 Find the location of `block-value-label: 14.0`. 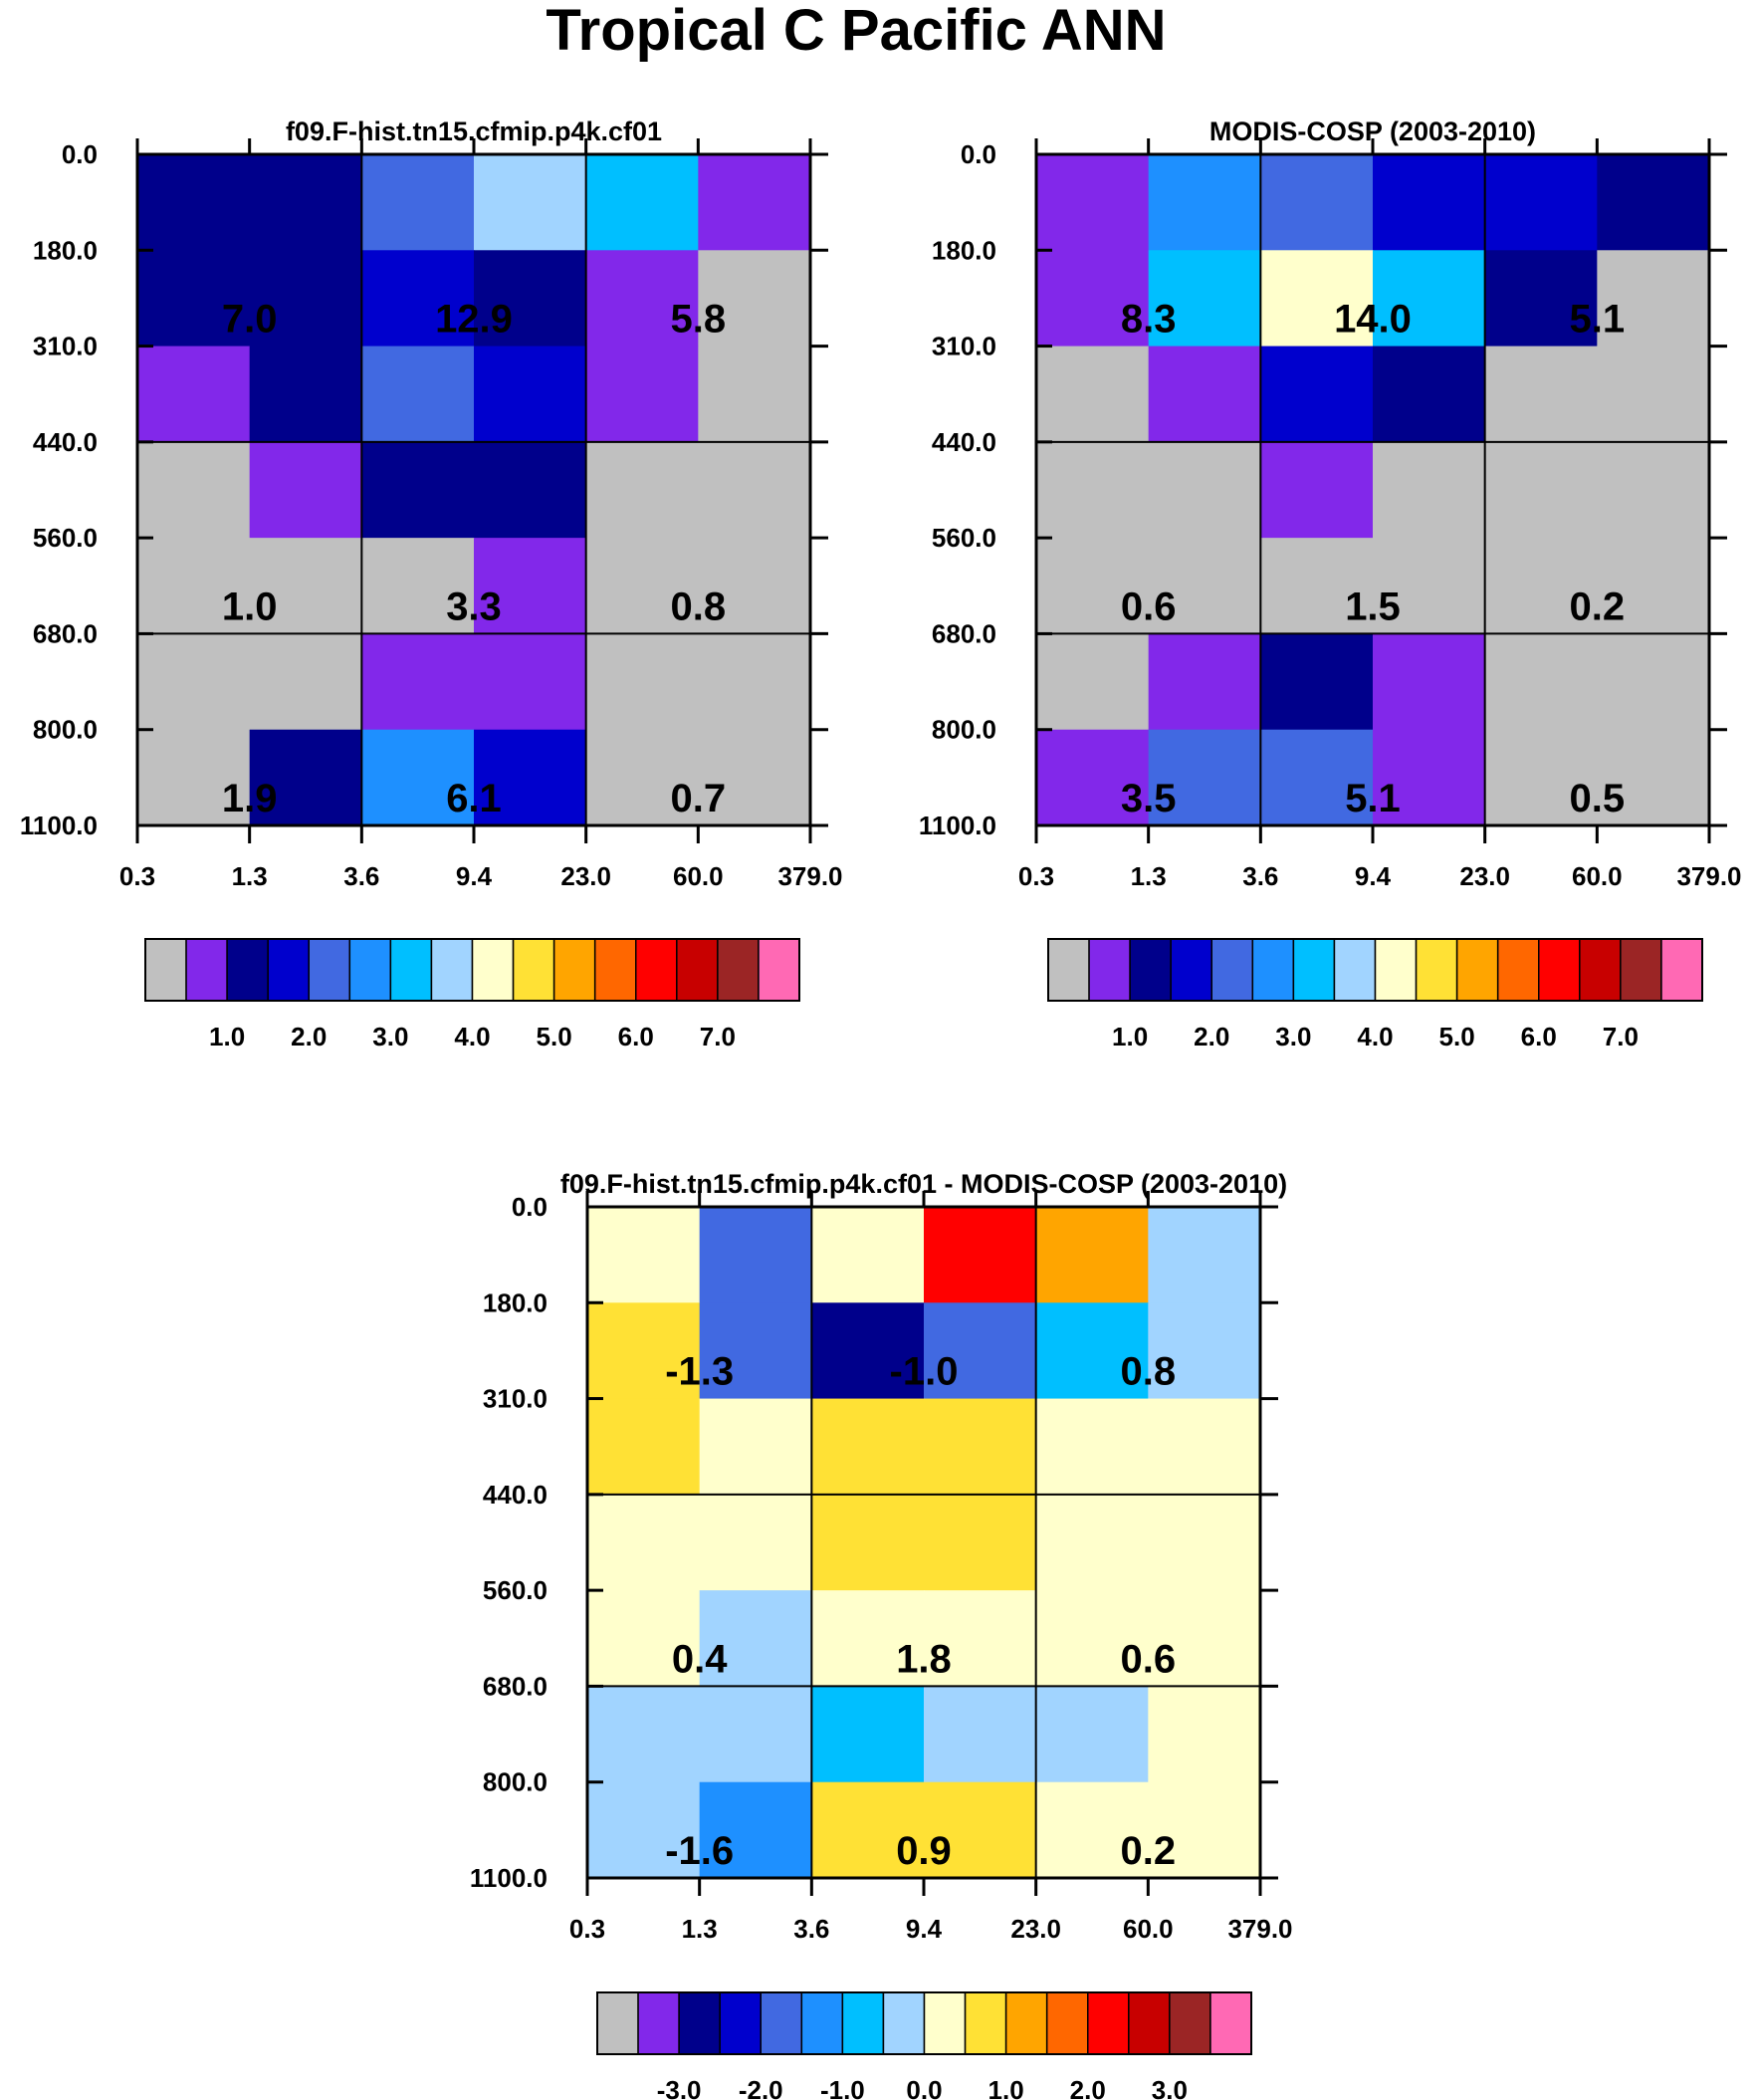

block-value-label: 14.0 is located at coordinates (1373, 320).